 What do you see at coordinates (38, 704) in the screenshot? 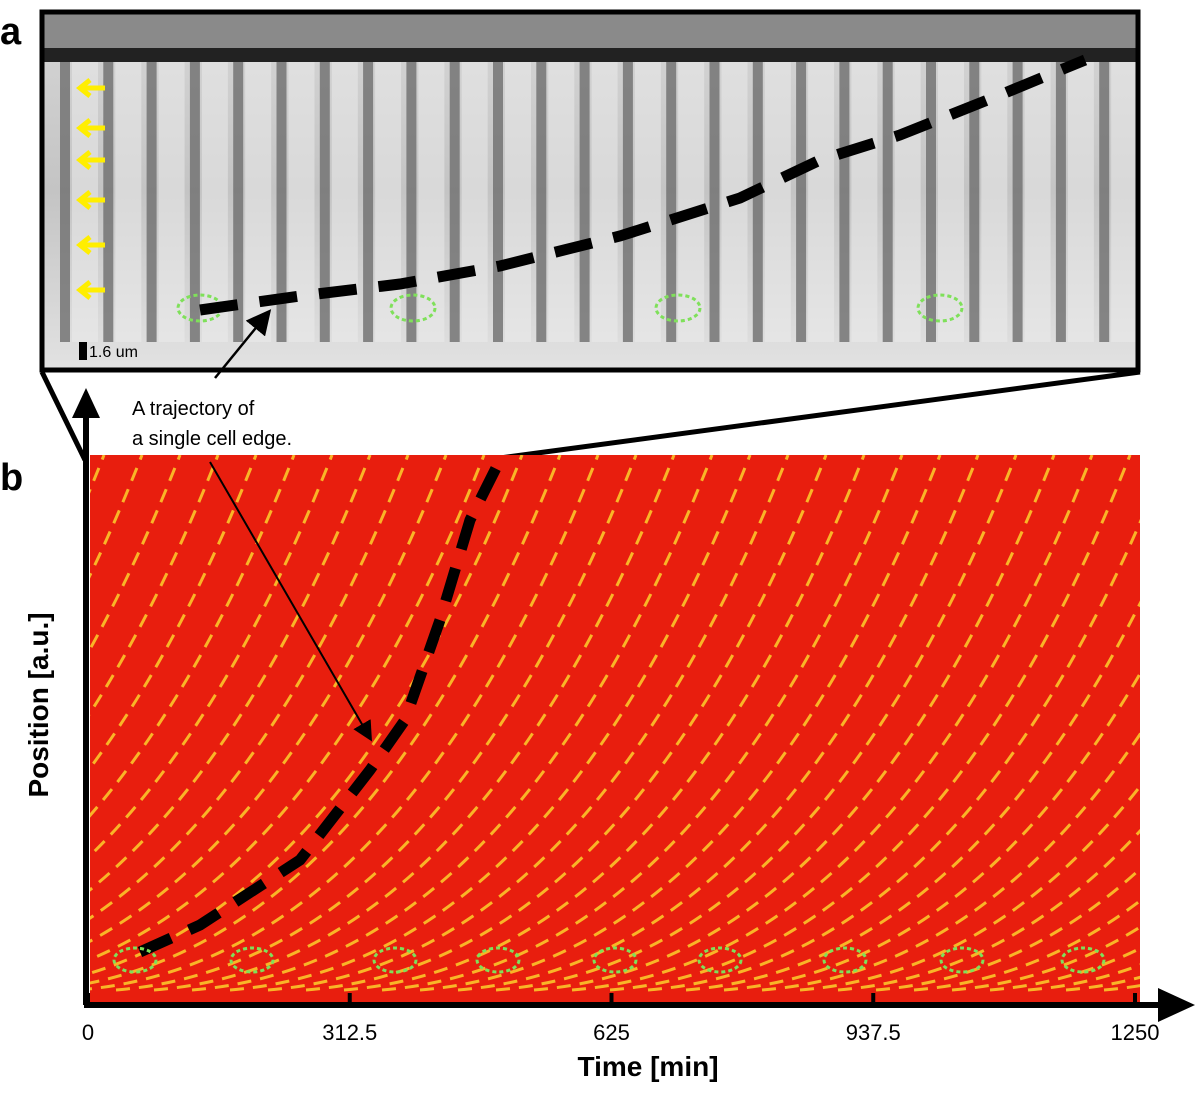
I see `y-axis-label: Position [a.u.]` at bounding box center [38, 704].